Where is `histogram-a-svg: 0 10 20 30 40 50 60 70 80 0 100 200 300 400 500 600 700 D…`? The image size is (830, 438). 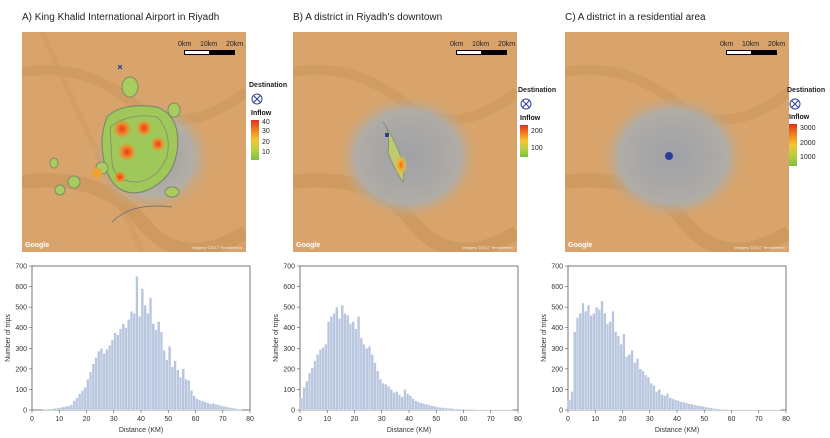
histogram-a-svg: 0 10 20 30 40 50 60 70 80 0 100 200 300 400 500 600 700 D… is located at coordinates (129, 349).